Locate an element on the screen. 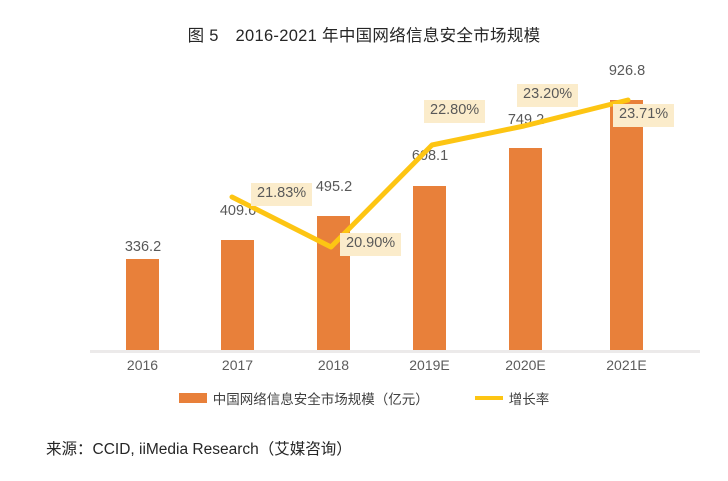  x-tick-2016: 2016 is located at coordinates (142, 365).